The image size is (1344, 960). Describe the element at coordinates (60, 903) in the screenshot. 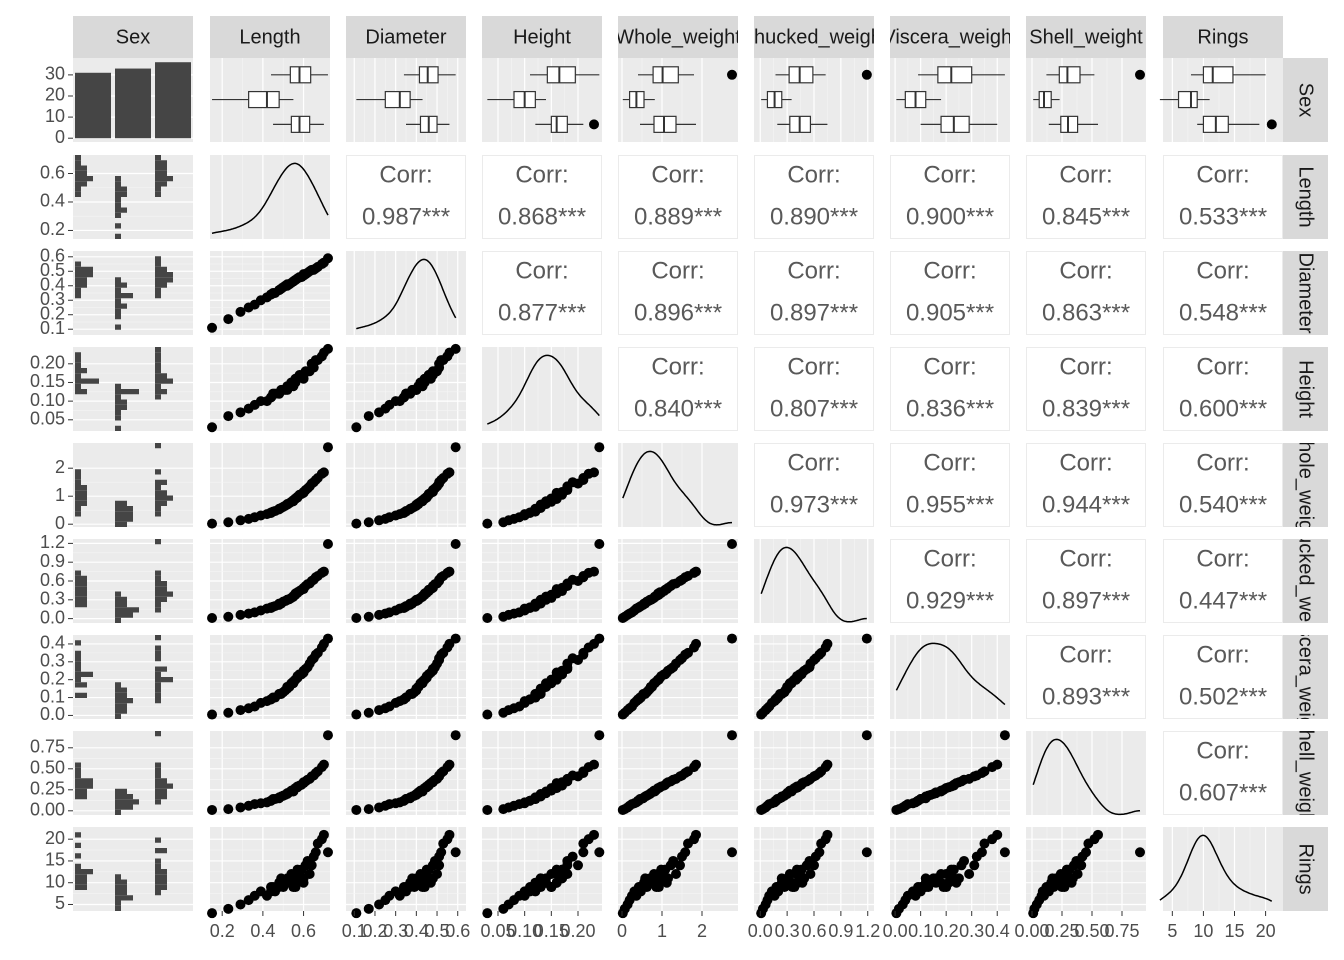

I see `y-tick-label: 5` at that location.